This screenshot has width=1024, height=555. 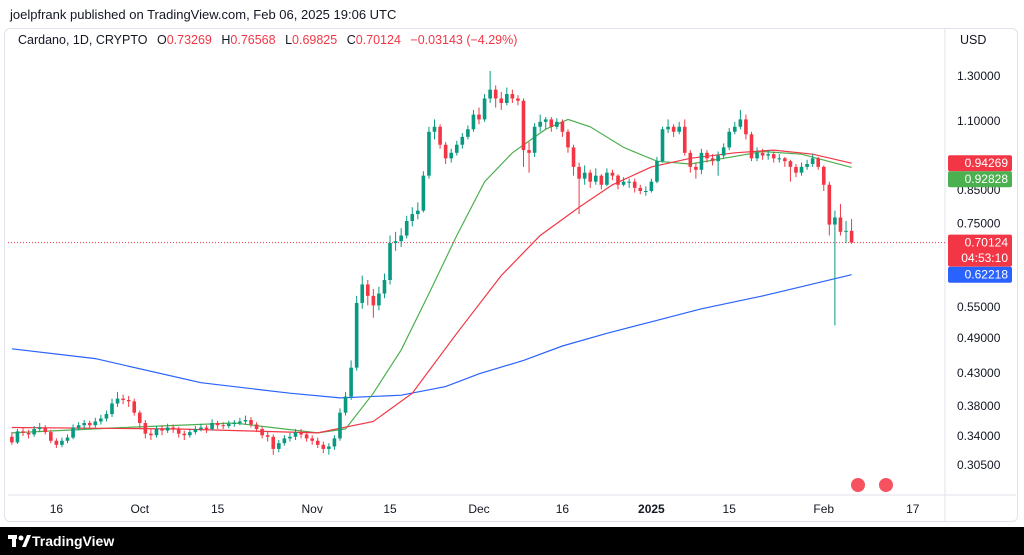 I want to click on bar-countdown: 04:53:10, so click(x=984, y=258).